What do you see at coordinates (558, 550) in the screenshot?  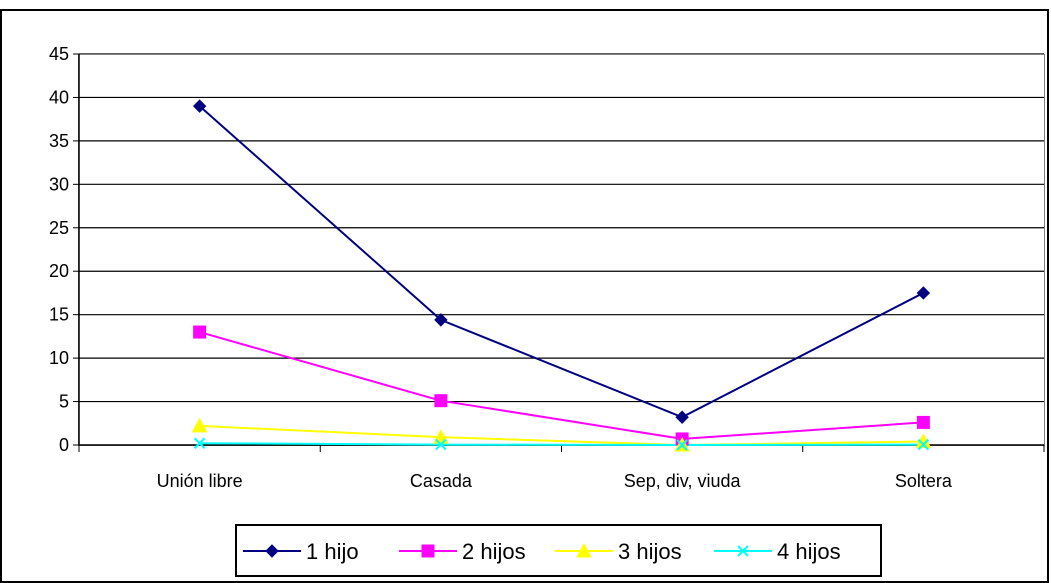 I see `legend: 1 hijo 2 hijos 3 hijos 4 hijos` at bounding box center [558, 550].